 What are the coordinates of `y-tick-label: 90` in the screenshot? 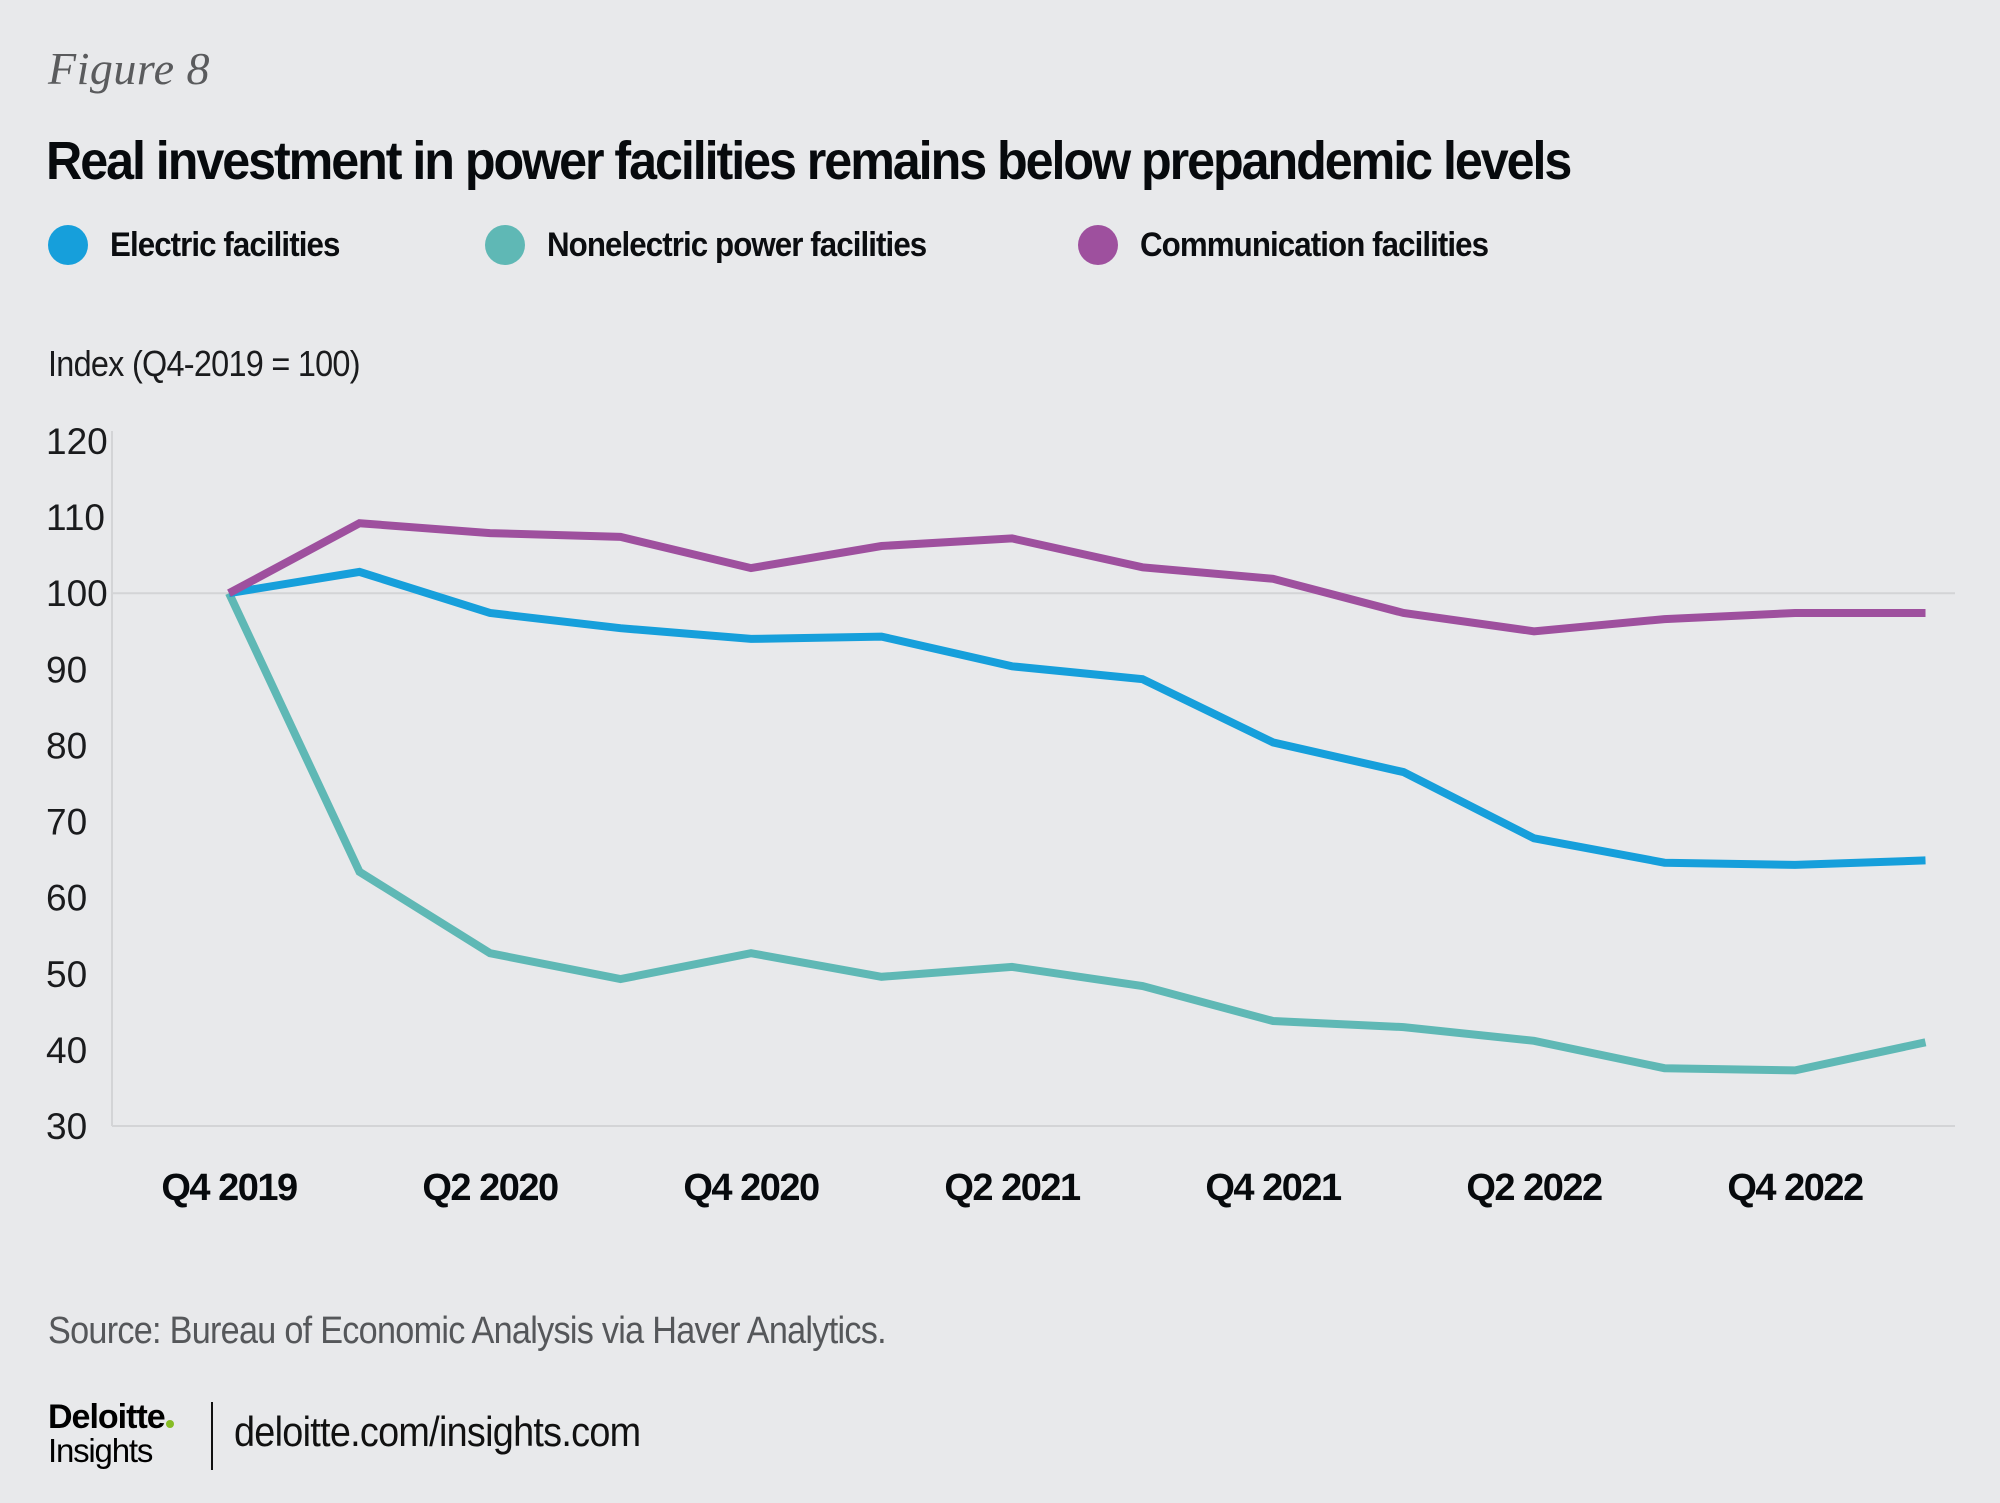 It's located at (66, 669).